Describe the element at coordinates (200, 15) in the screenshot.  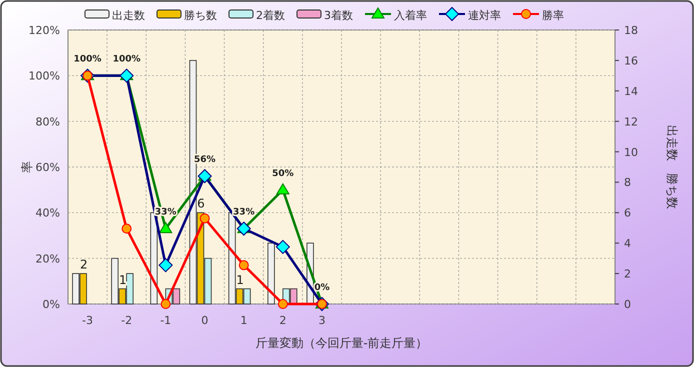
I see `legend-label: 勝ち数` at that location.